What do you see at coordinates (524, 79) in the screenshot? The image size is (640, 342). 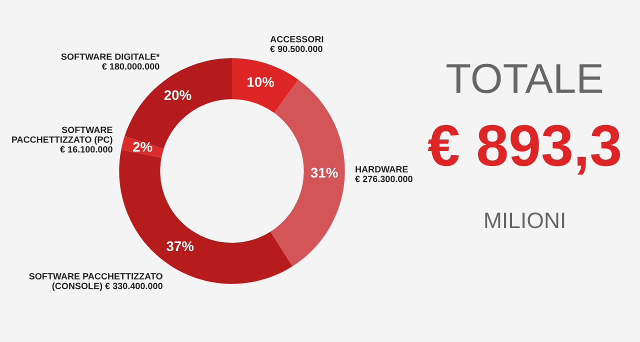 I see `text: TOTALE` at bounding box center [524, 79].